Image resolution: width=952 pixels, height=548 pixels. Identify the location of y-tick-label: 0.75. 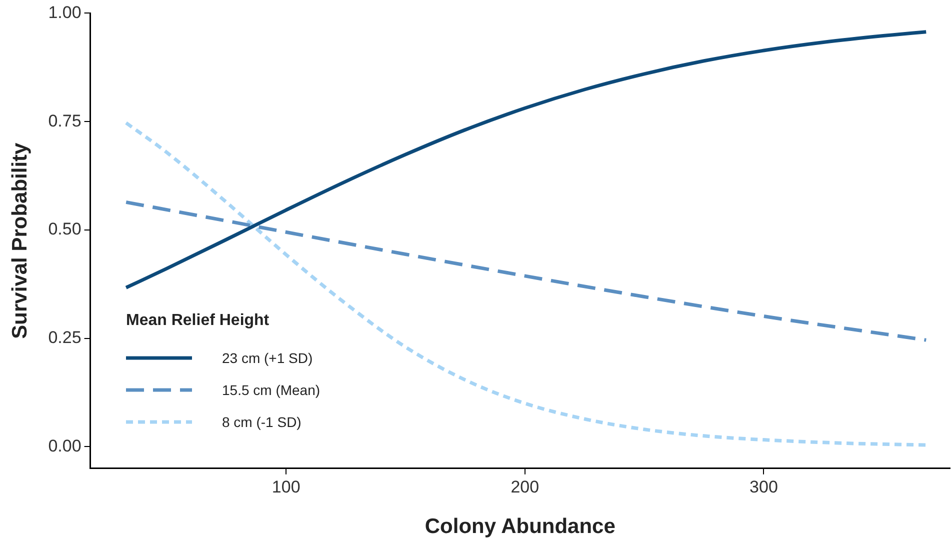
(65, 120).